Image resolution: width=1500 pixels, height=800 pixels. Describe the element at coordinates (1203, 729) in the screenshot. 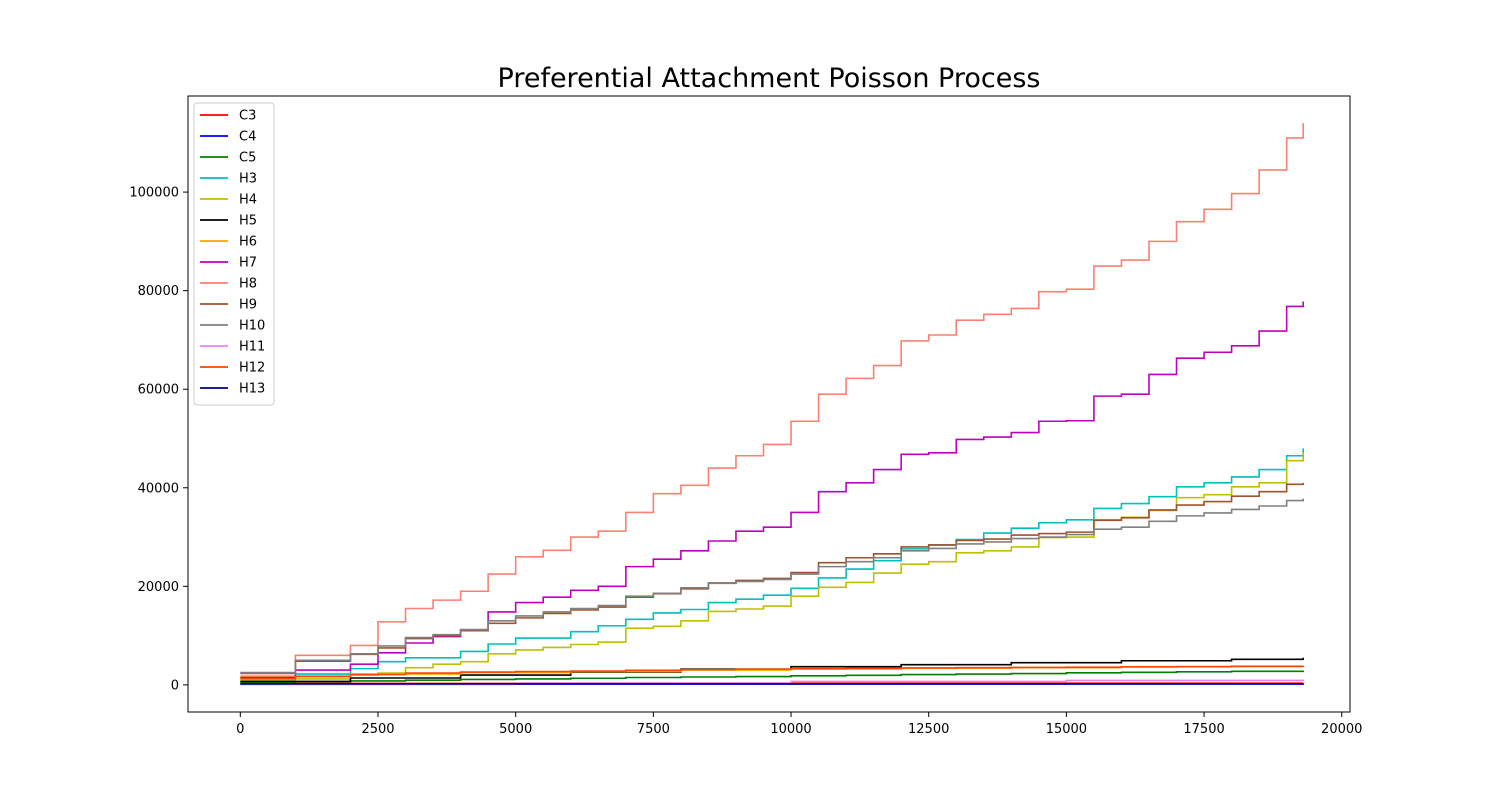

I see `x-tick-label: 17500` at that location.